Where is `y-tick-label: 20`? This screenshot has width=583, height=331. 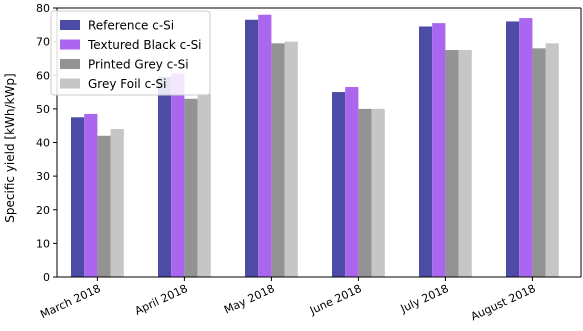
y-tick-label: 20 is located at coordinates (43, 210).